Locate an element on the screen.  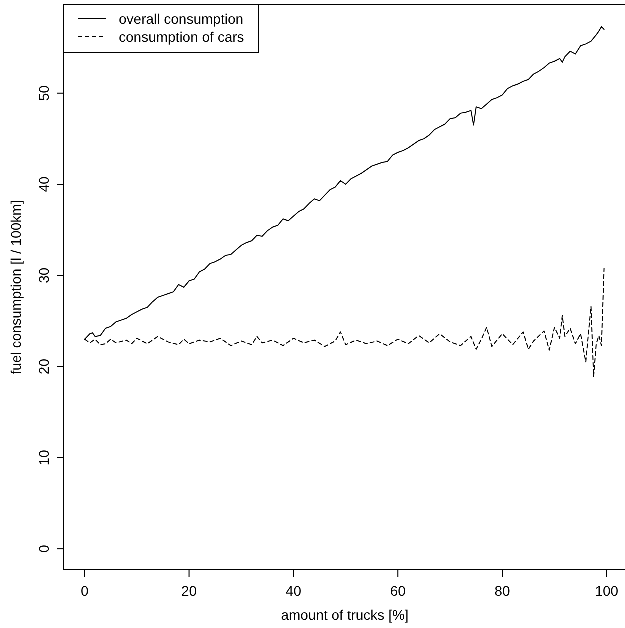
x-tick-label: 0 is located at coordinates (84, 591).